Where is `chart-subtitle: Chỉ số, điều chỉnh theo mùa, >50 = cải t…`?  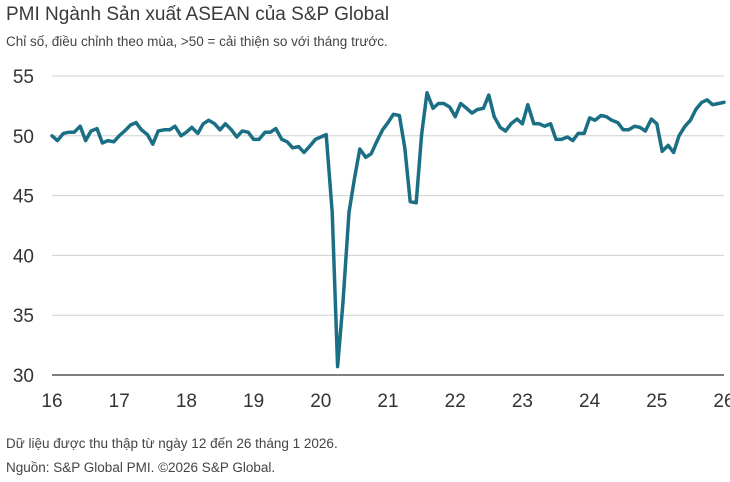
chart-subtitle: Chỉ số, điều chỉnh theo mùa, >50 = cải t… is located at coordinates (197, 41).